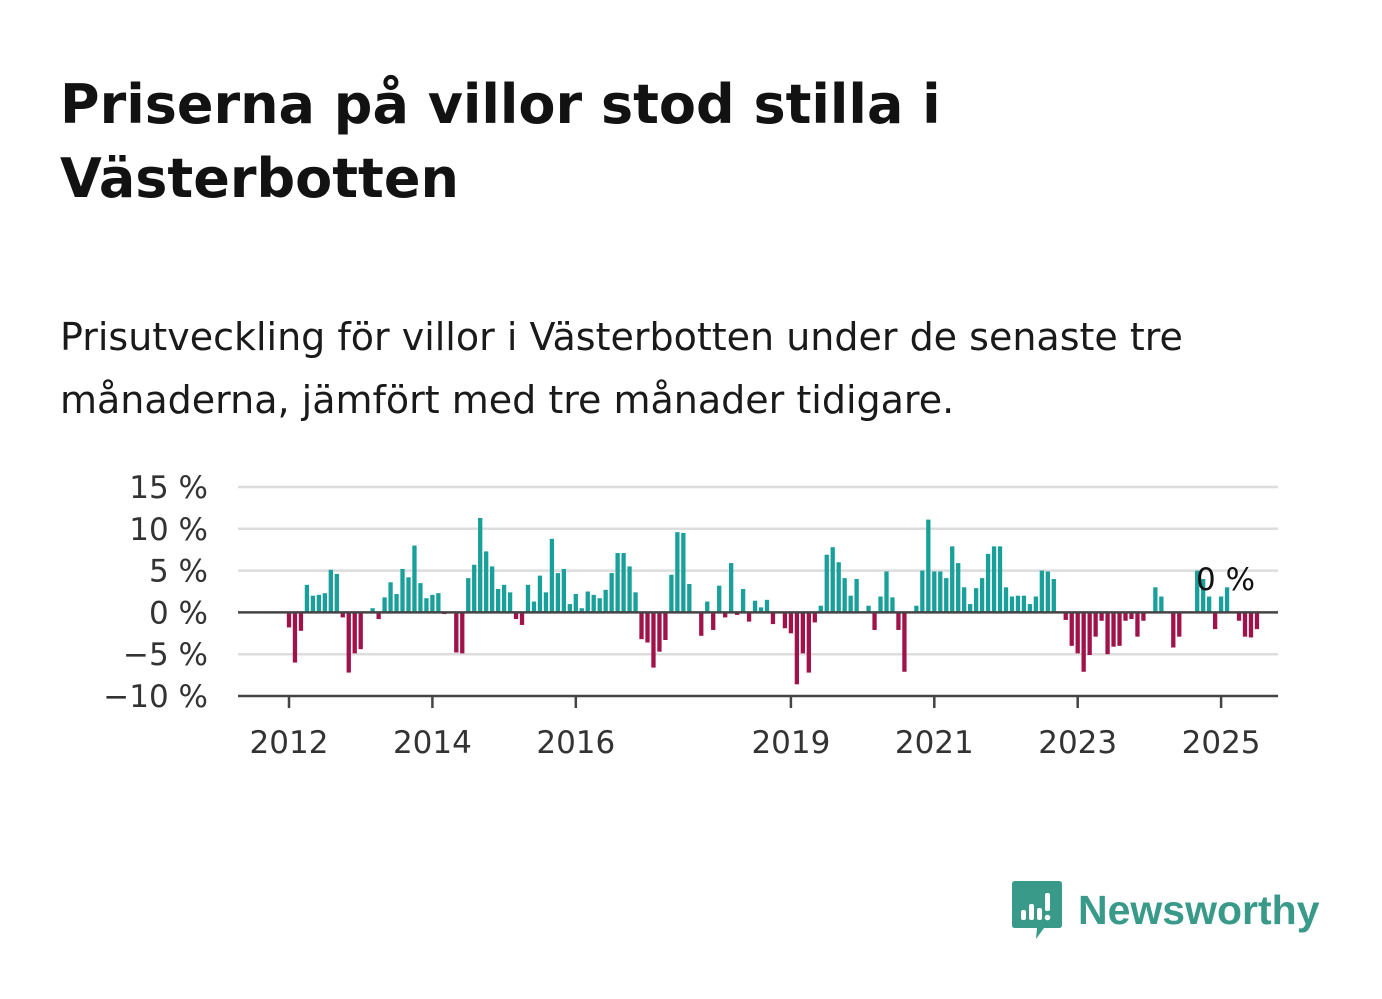 The image size is (1382, 999). I want to click on y-tick-label: −5 %, so click(165, 655).